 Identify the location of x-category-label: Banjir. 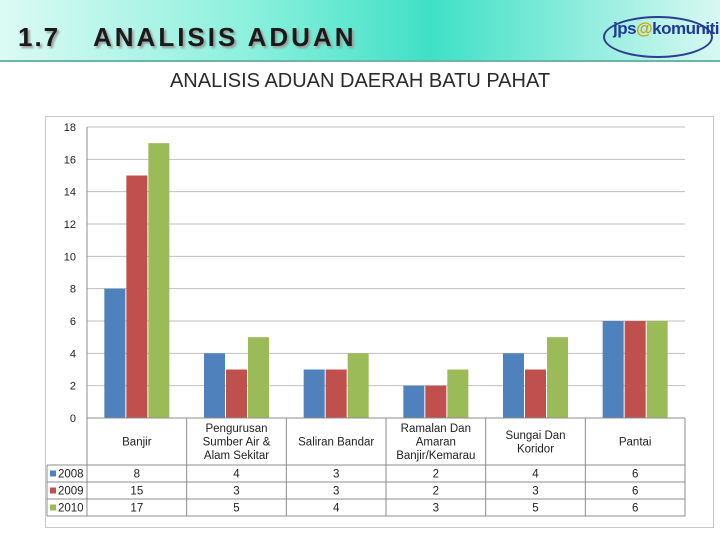
(137, 443).